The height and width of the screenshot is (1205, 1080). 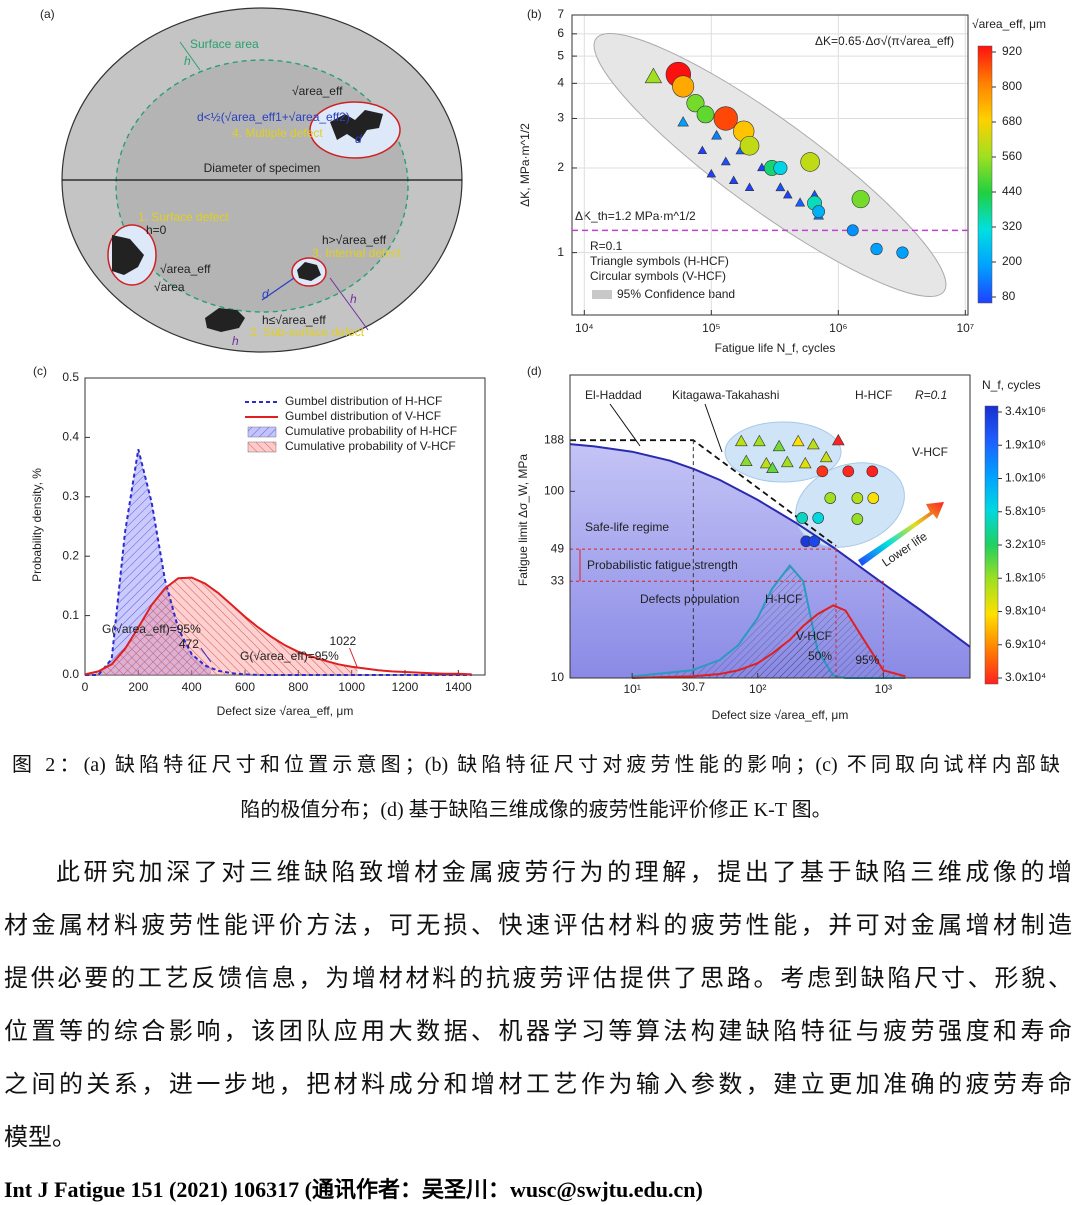 I want to click on paragraph-line: 之间的关系，进一步地，把材料成分和增材工艺作为输入参数，建立更加准确的疲劳寿命, so click(x=538, y=1085).